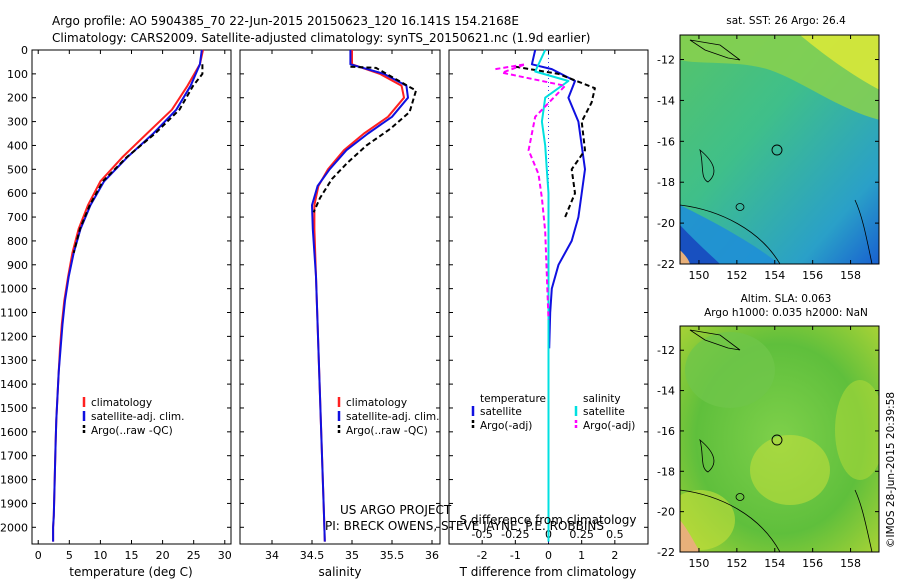 The image size is (900, 580). Describe the element at coordinates (602, 399) in the screenshot. I see `legend-salinity-header: salinity` at that location.